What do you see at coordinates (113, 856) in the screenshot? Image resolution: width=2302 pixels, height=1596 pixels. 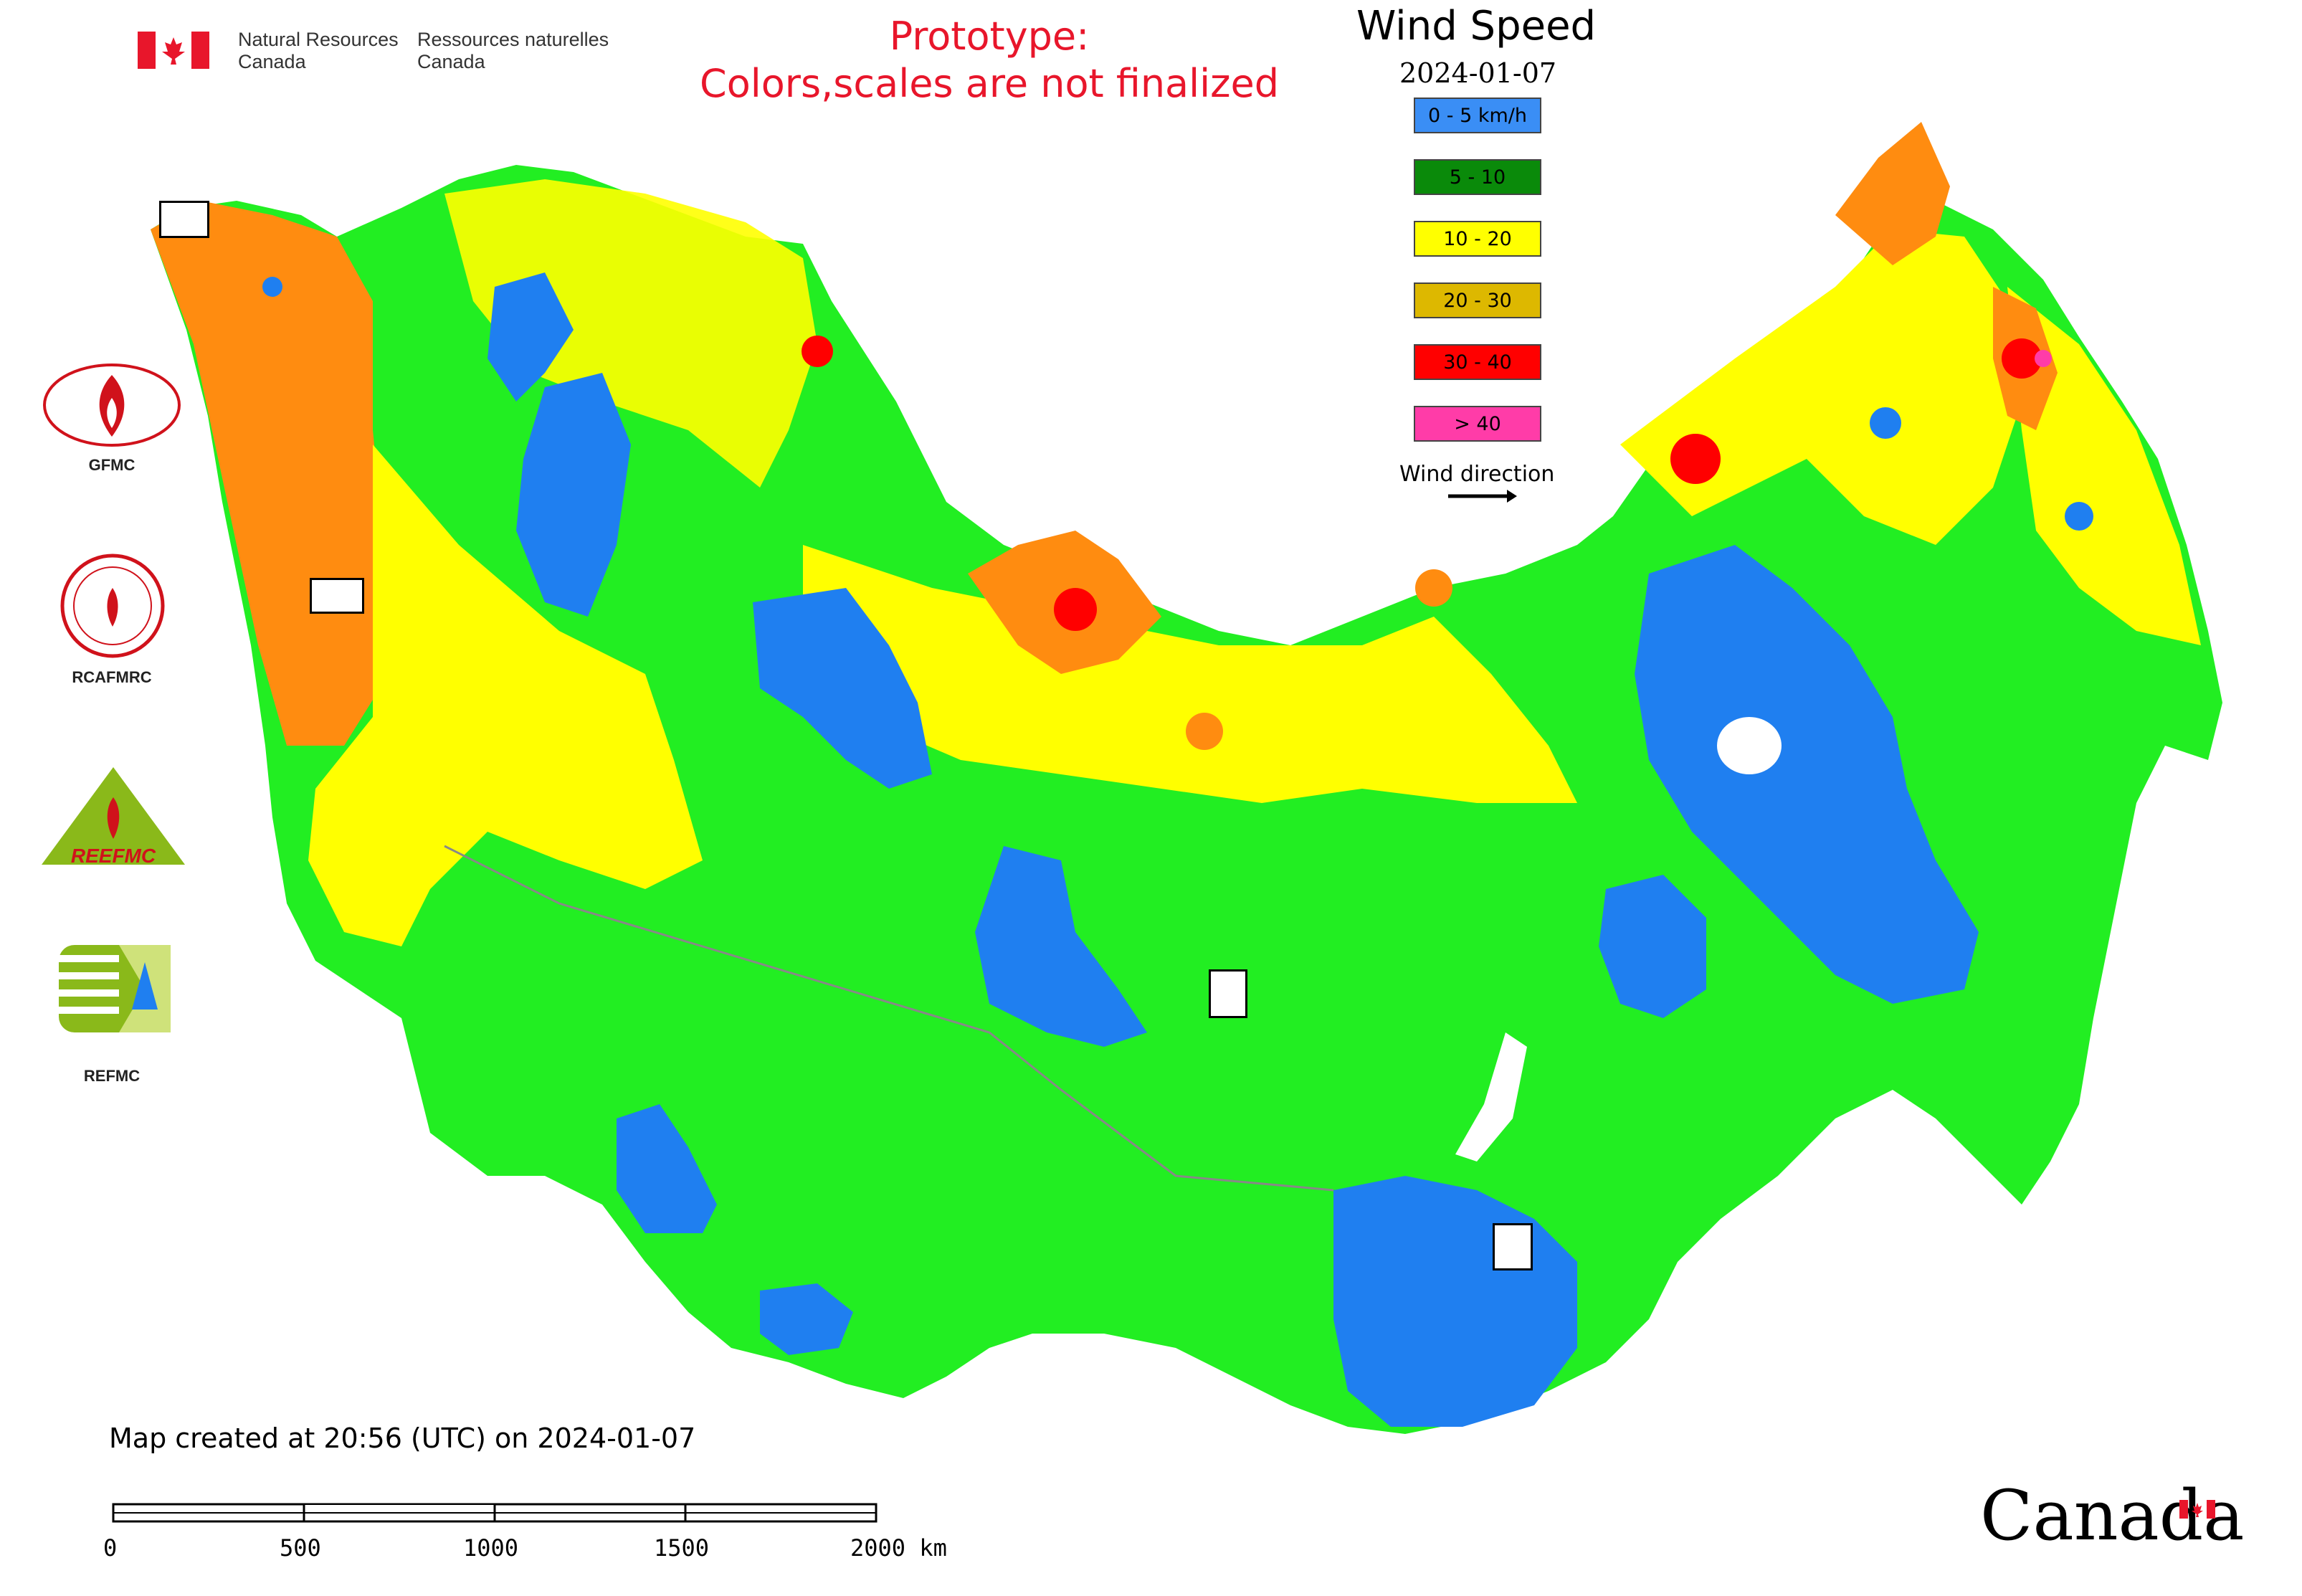 I see `reefmc-logo-text: REEFMC` at bounding box center [113, 856].